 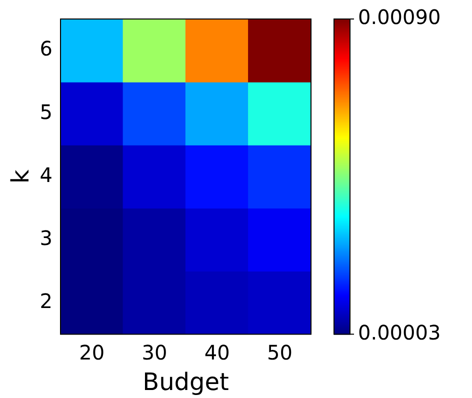 What do you see at coordinates (217, 352) in the screenshot?
I see `x-tick-label: 40` at bounding box center [217, 352].